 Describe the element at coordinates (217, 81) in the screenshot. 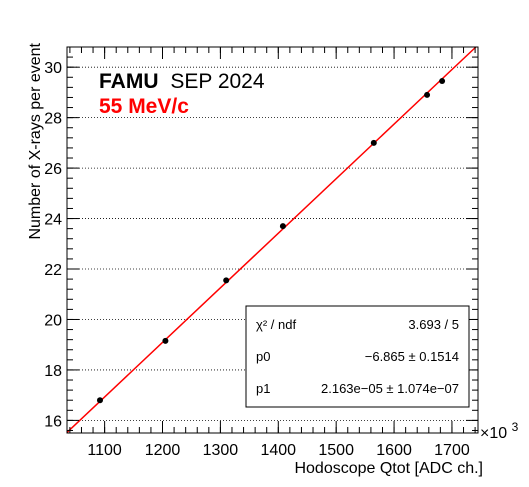

I see `experiment-date: SEP 2024` at that location.